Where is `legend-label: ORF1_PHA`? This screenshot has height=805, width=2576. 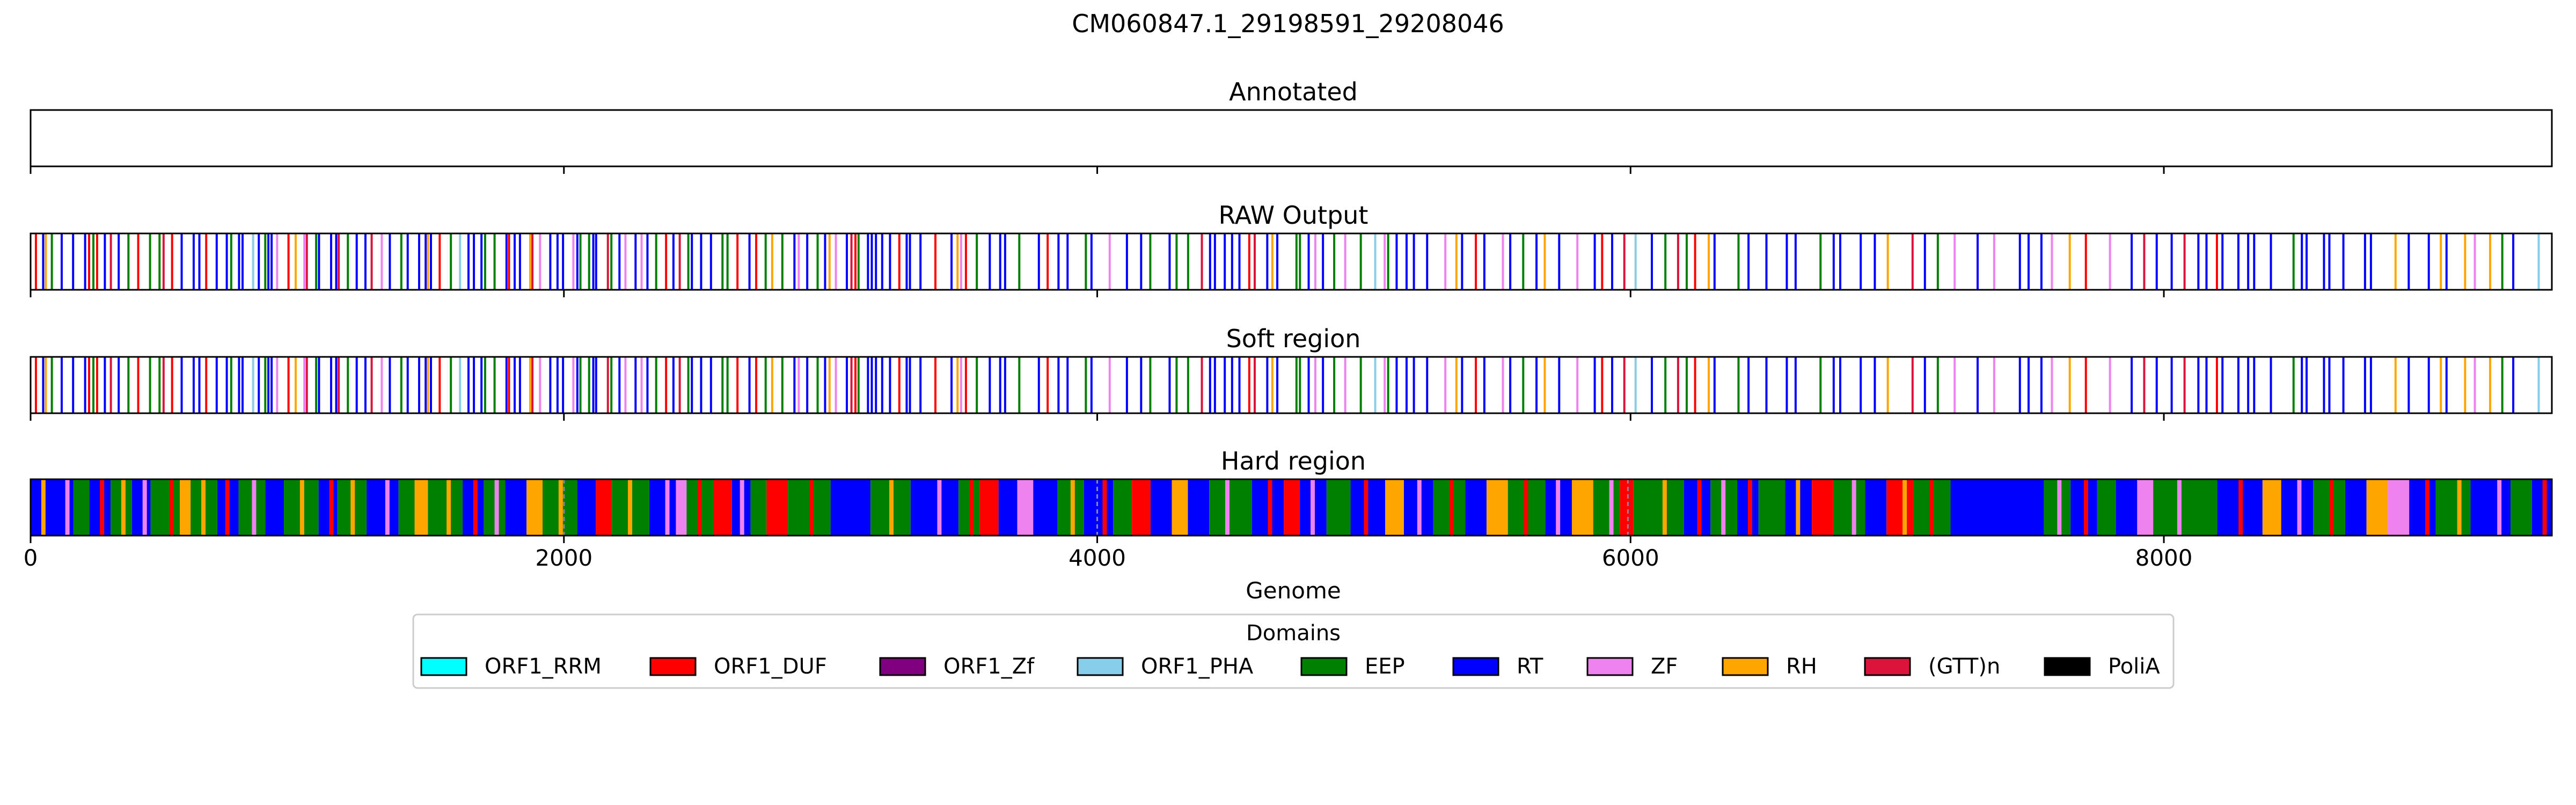
legend-label: ORF1_PHA is located at coordinates (1197, 666).